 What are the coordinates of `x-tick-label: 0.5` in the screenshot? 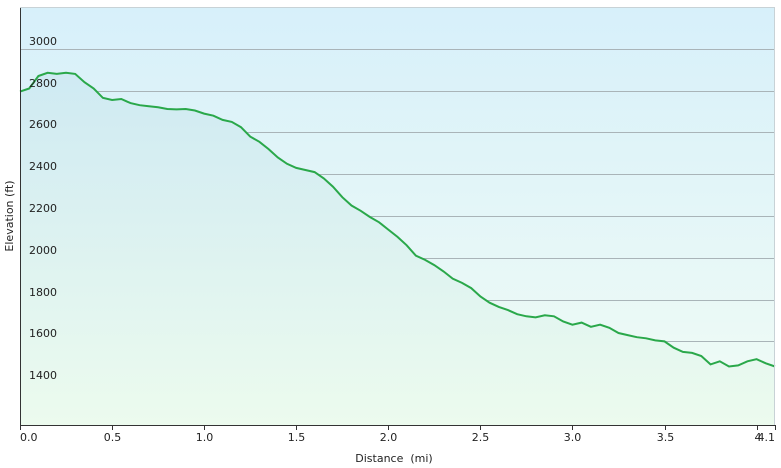 It's located at (113, 437).